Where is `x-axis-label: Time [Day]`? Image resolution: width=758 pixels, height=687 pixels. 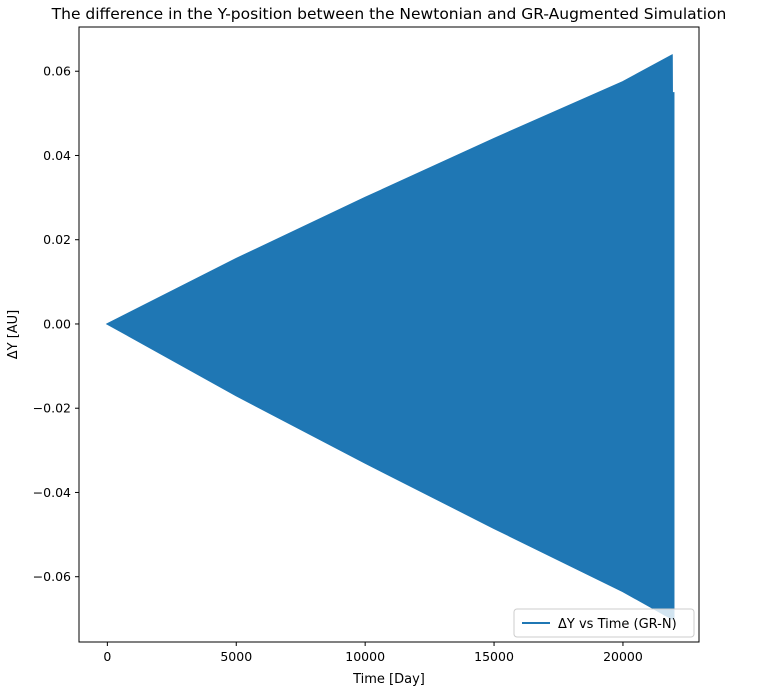
x-axis-label: Time [Day] is located at coordinates (388, 679).